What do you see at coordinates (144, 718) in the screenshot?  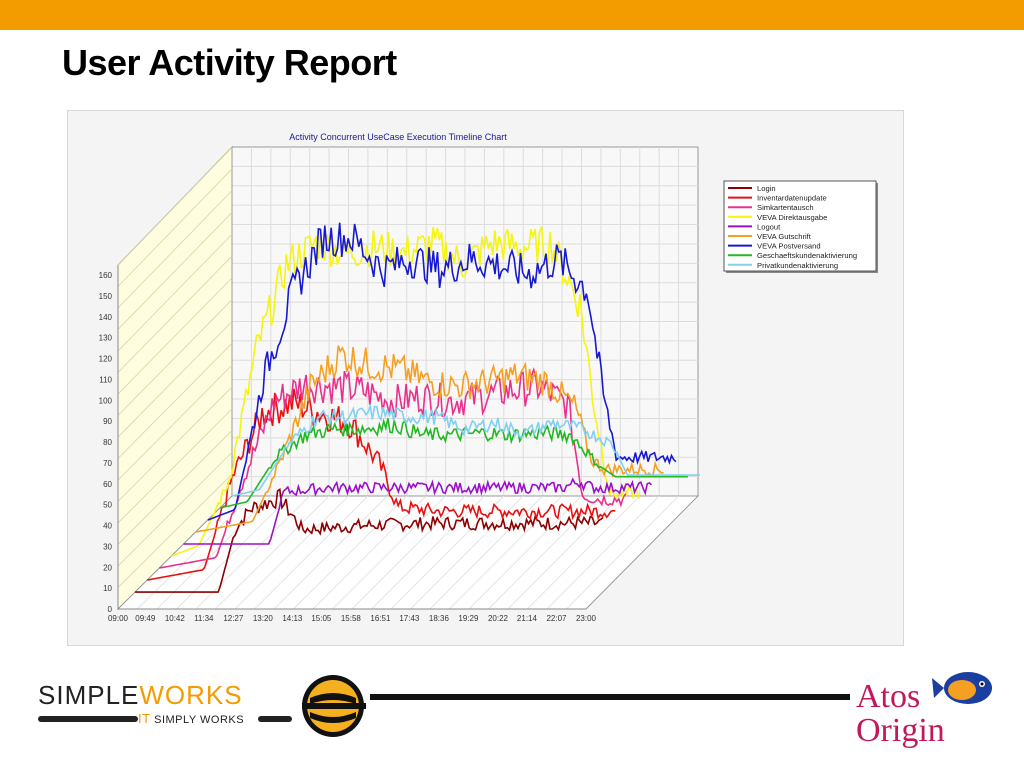 I see `tagline-it: IT` at bounding box center [144, 718].